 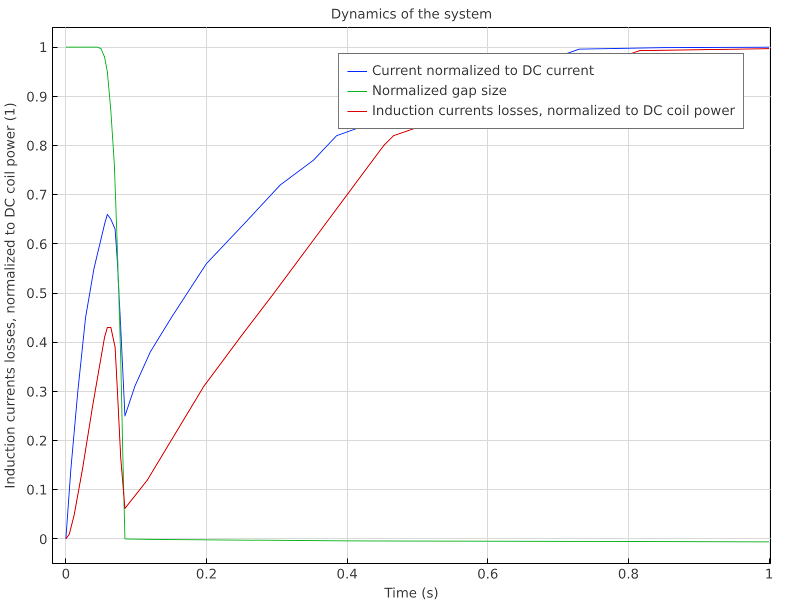 I want to click on y-tick-label: 0.8, so click(x=37, y=147).